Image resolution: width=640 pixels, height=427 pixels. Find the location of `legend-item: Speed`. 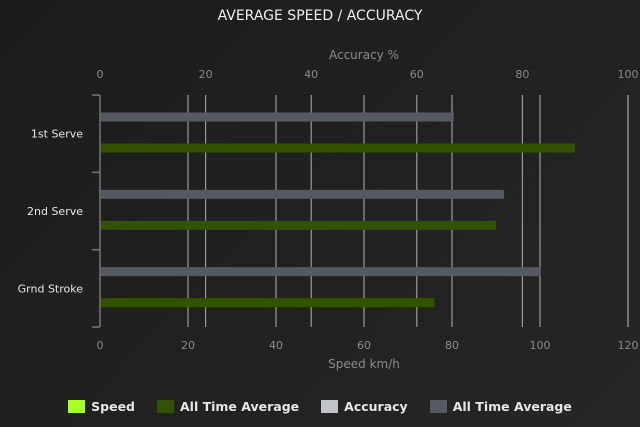

legend-item: Speed is located at coordinates (101, 406).